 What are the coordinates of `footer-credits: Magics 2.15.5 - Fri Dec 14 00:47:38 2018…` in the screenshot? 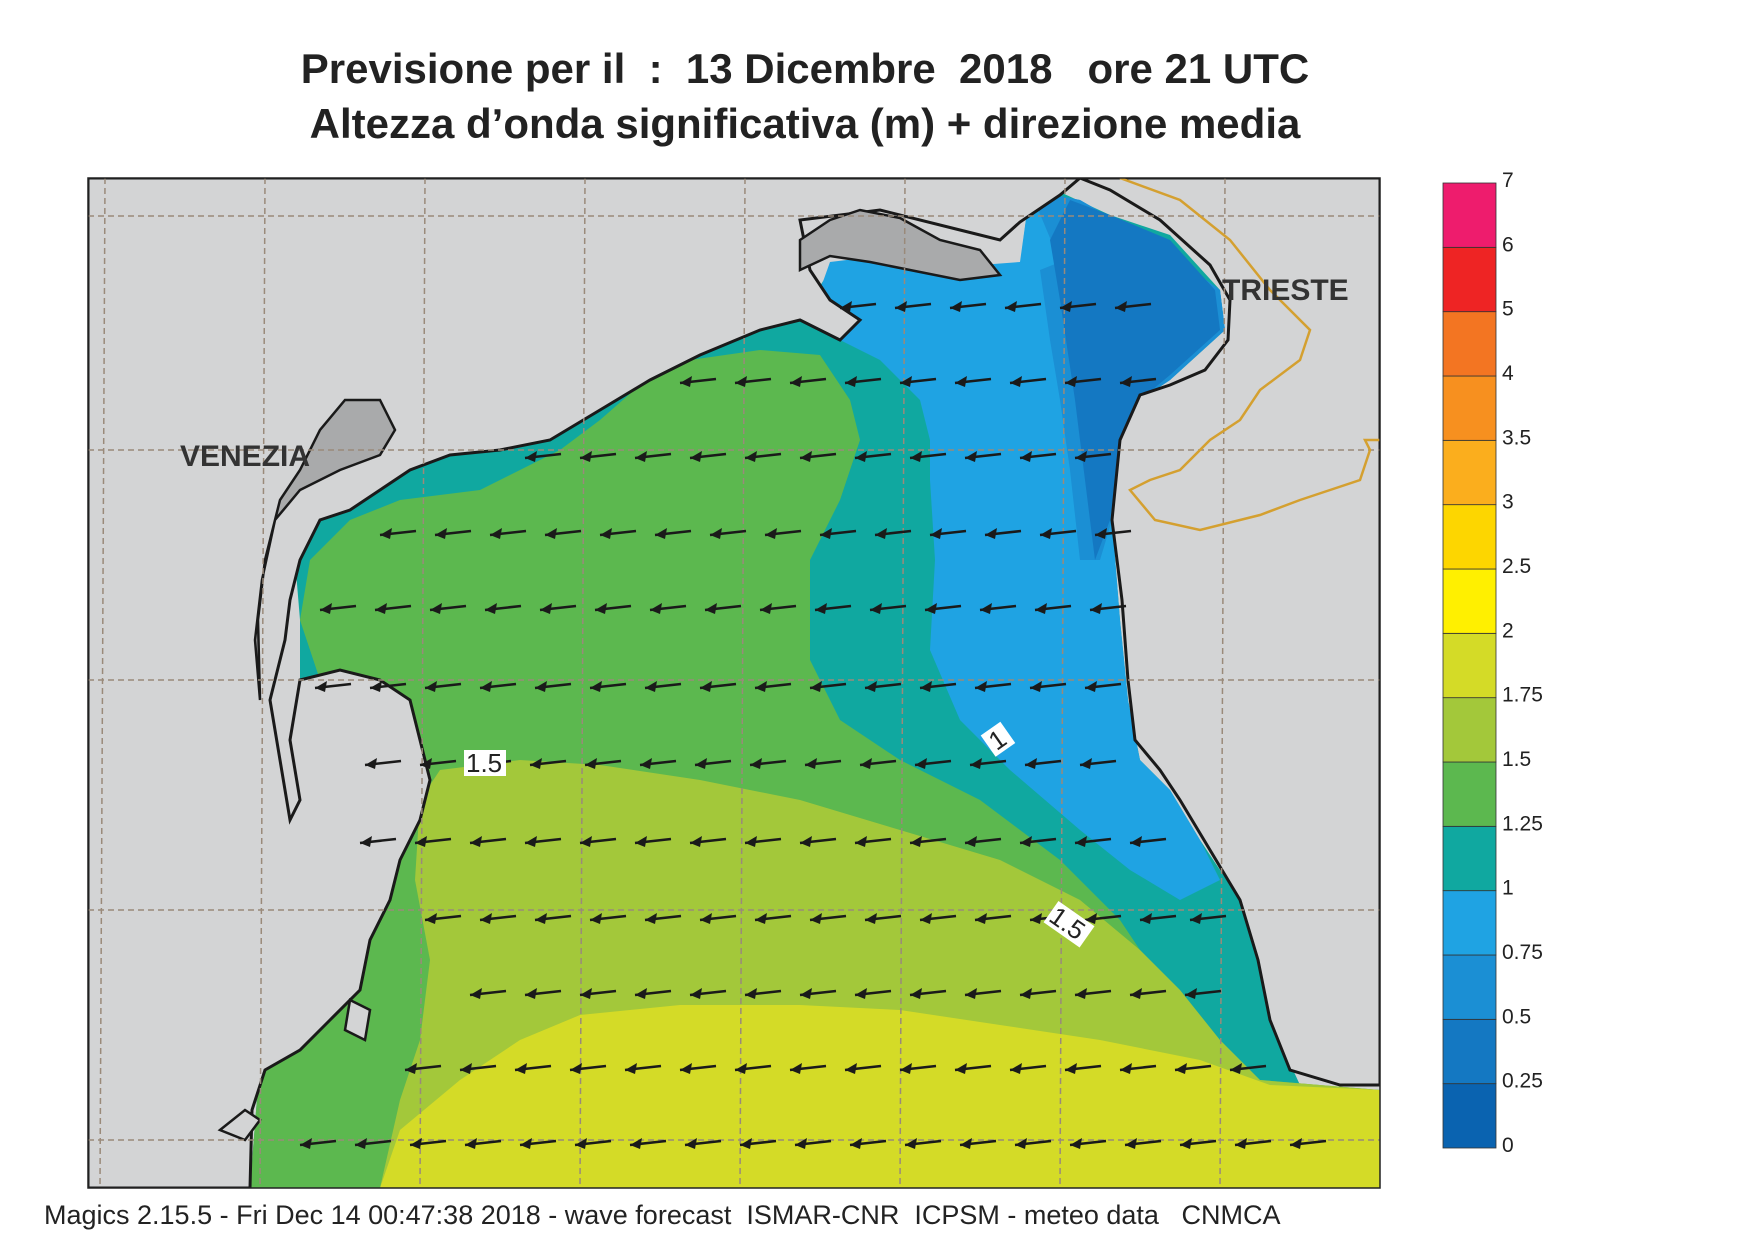 It's located at (662, 1215).